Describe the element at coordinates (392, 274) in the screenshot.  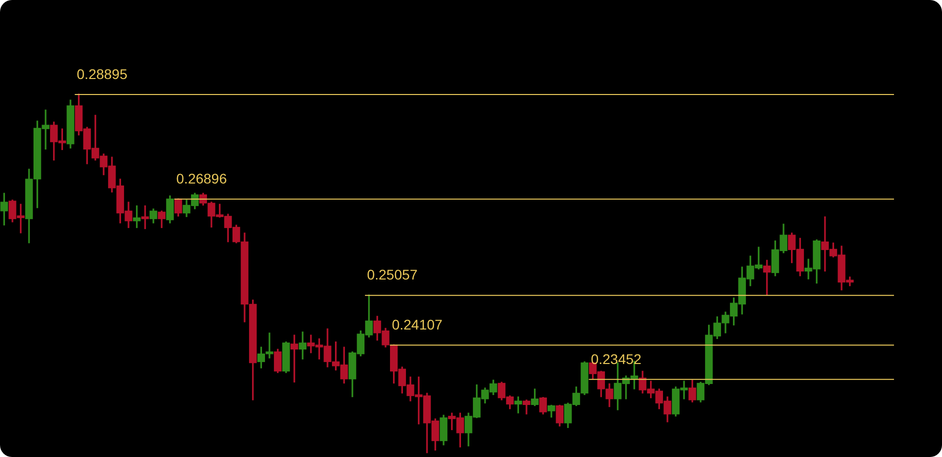
I see `ref-line-label: 0.25057` at that location.